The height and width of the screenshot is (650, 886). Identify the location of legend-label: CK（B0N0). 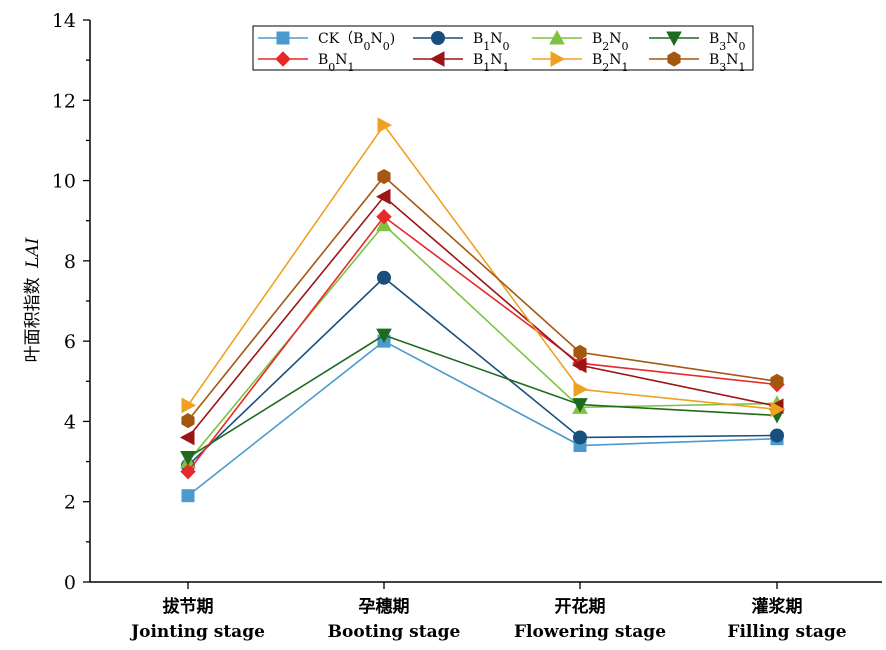
(356, 42).